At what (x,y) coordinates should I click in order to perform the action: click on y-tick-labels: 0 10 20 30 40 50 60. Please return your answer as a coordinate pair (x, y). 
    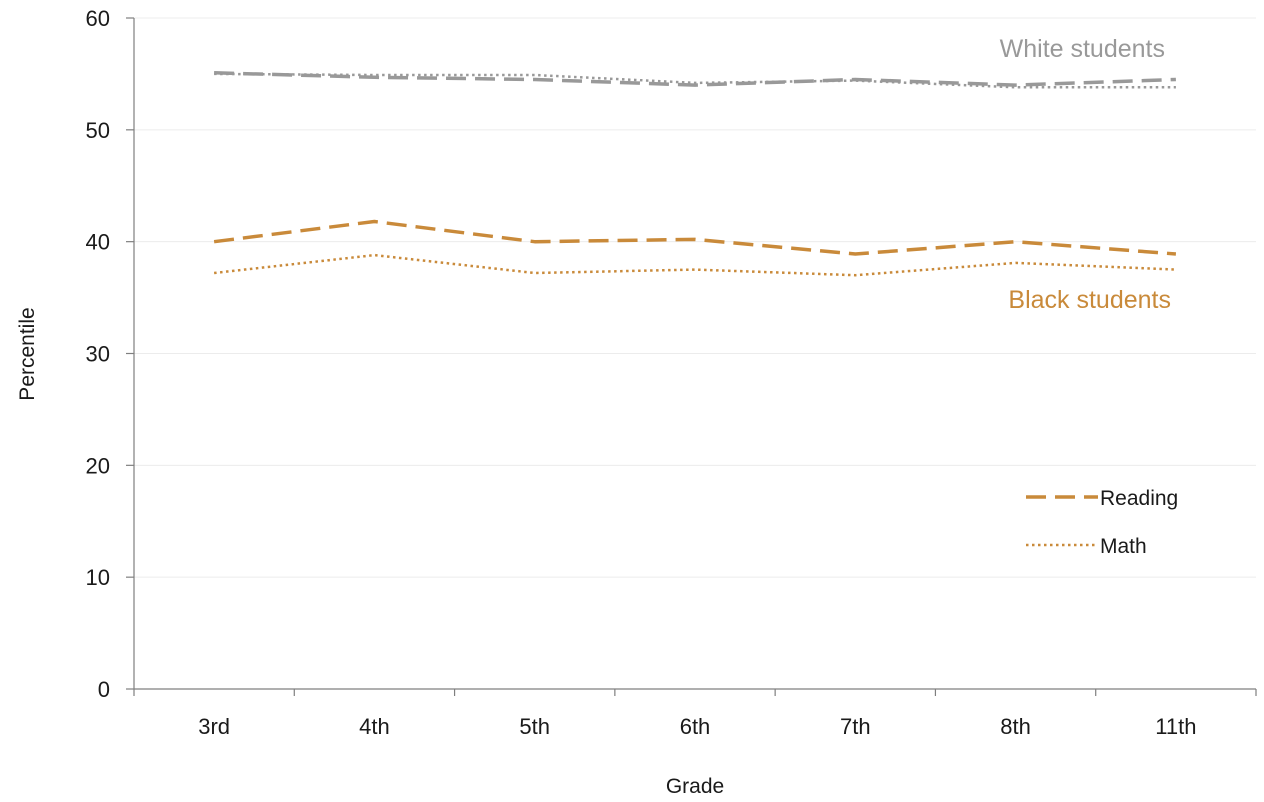
    Looking at the image, I should click on (110, 354).